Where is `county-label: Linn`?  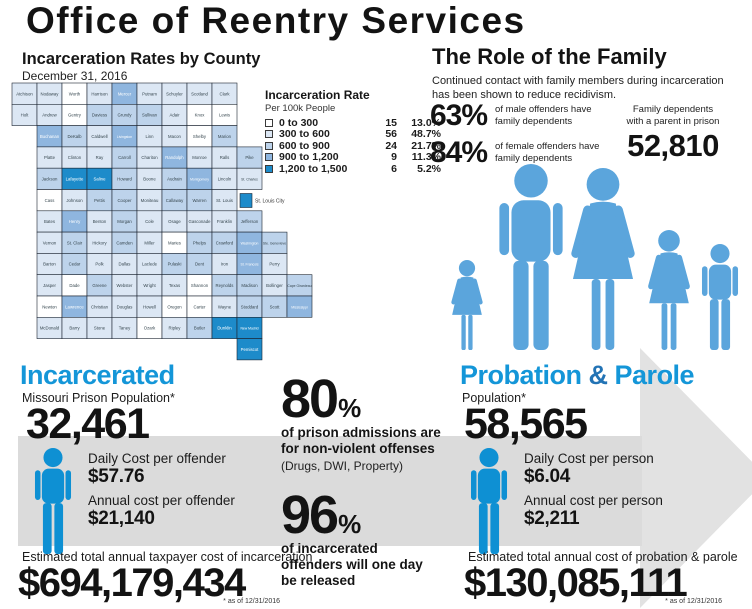 county-label: Linn is located at coordinates (149, 136).